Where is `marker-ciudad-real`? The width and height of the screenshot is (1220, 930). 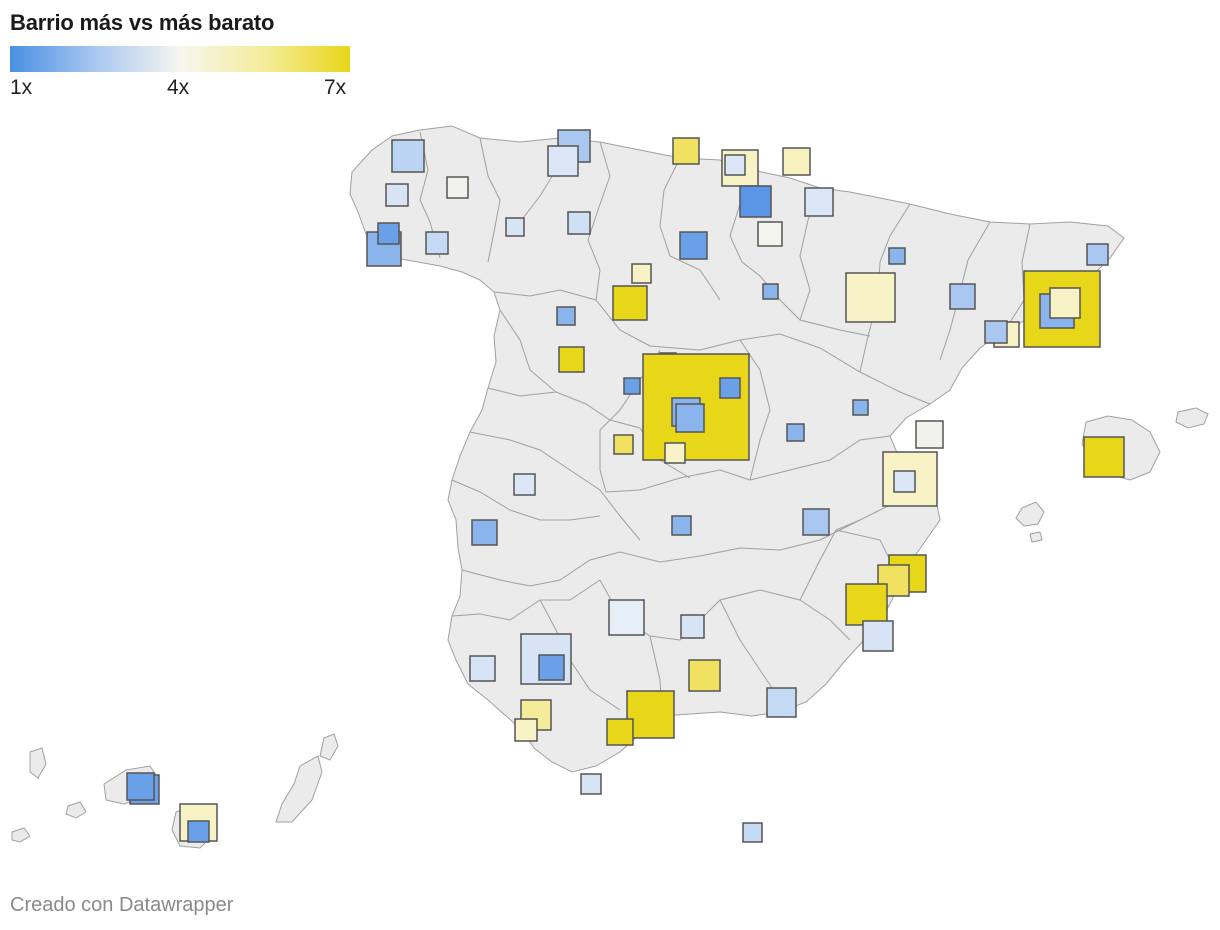
marker-ciudad-real is located at coordinates (681, 525).